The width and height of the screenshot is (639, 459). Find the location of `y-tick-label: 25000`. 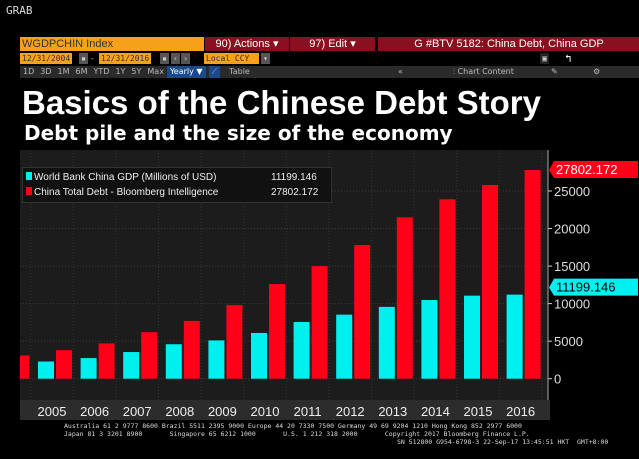

y-tick-label: 25000 is located at coordinates (572, 191).